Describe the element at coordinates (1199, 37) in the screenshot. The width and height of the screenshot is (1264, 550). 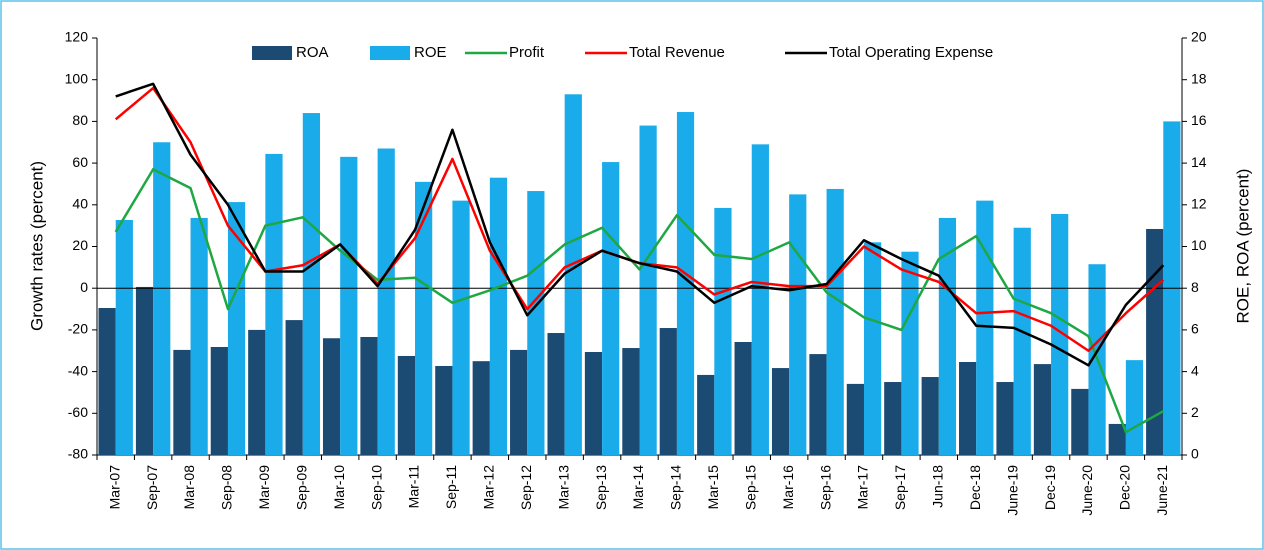
I see `y2-tick-label: 20` at that location.